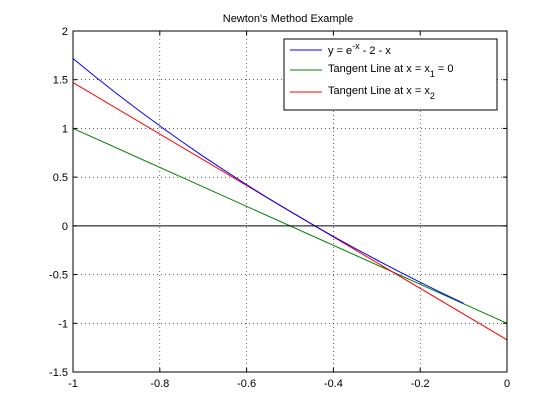 The image size is (560, 420). What do you see at coordinates (58, 373) in the screenshot?
I see `y-tick-label: -1.5` at bounding box center [58, 373].